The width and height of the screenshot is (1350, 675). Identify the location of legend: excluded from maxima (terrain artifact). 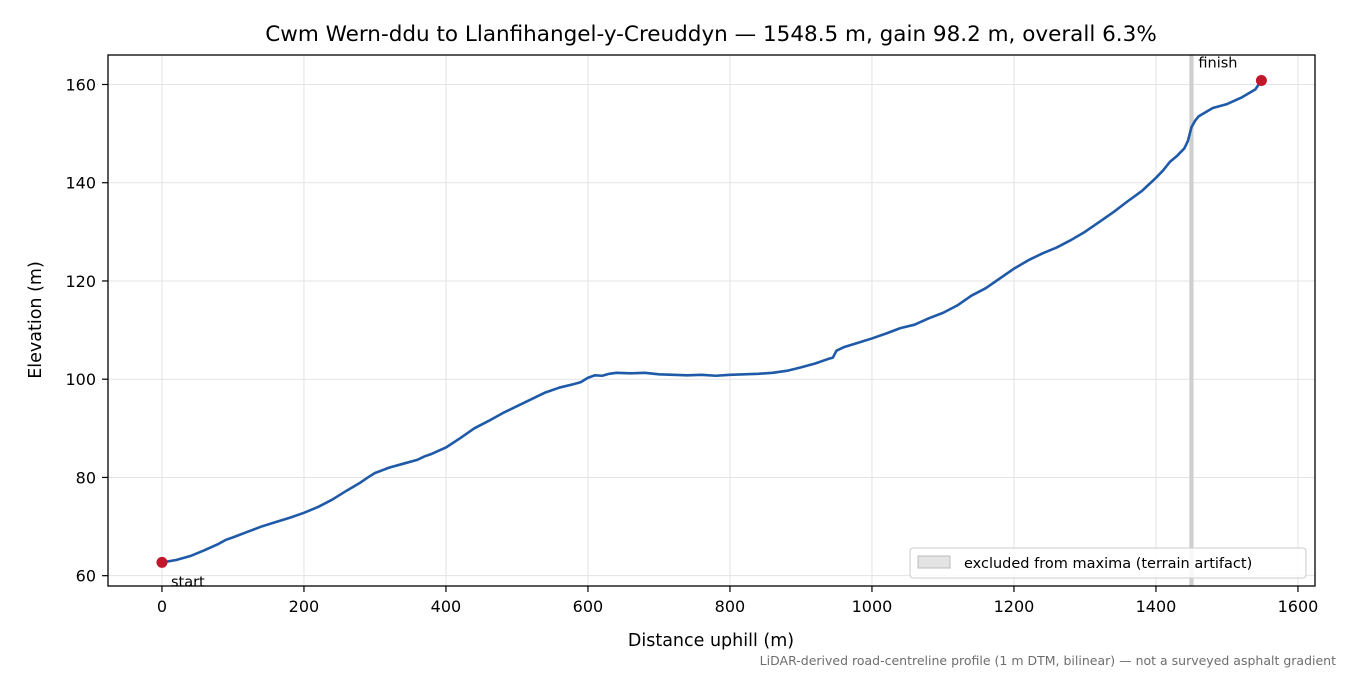
(1108, 563).